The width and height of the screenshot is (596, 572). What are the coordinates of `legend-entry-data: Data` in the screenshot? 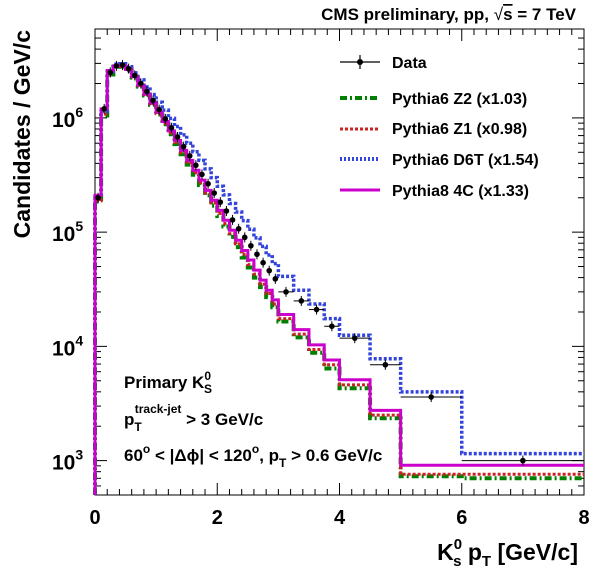 It's located at (383, 63).